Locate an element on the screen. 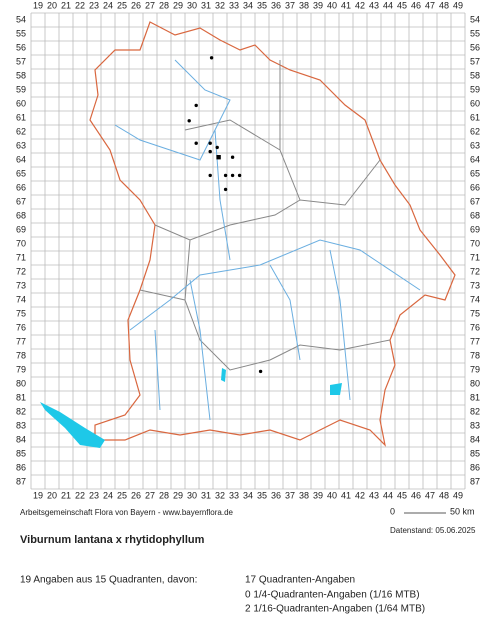  column-label: 23 is located at coordinates (94, 5).